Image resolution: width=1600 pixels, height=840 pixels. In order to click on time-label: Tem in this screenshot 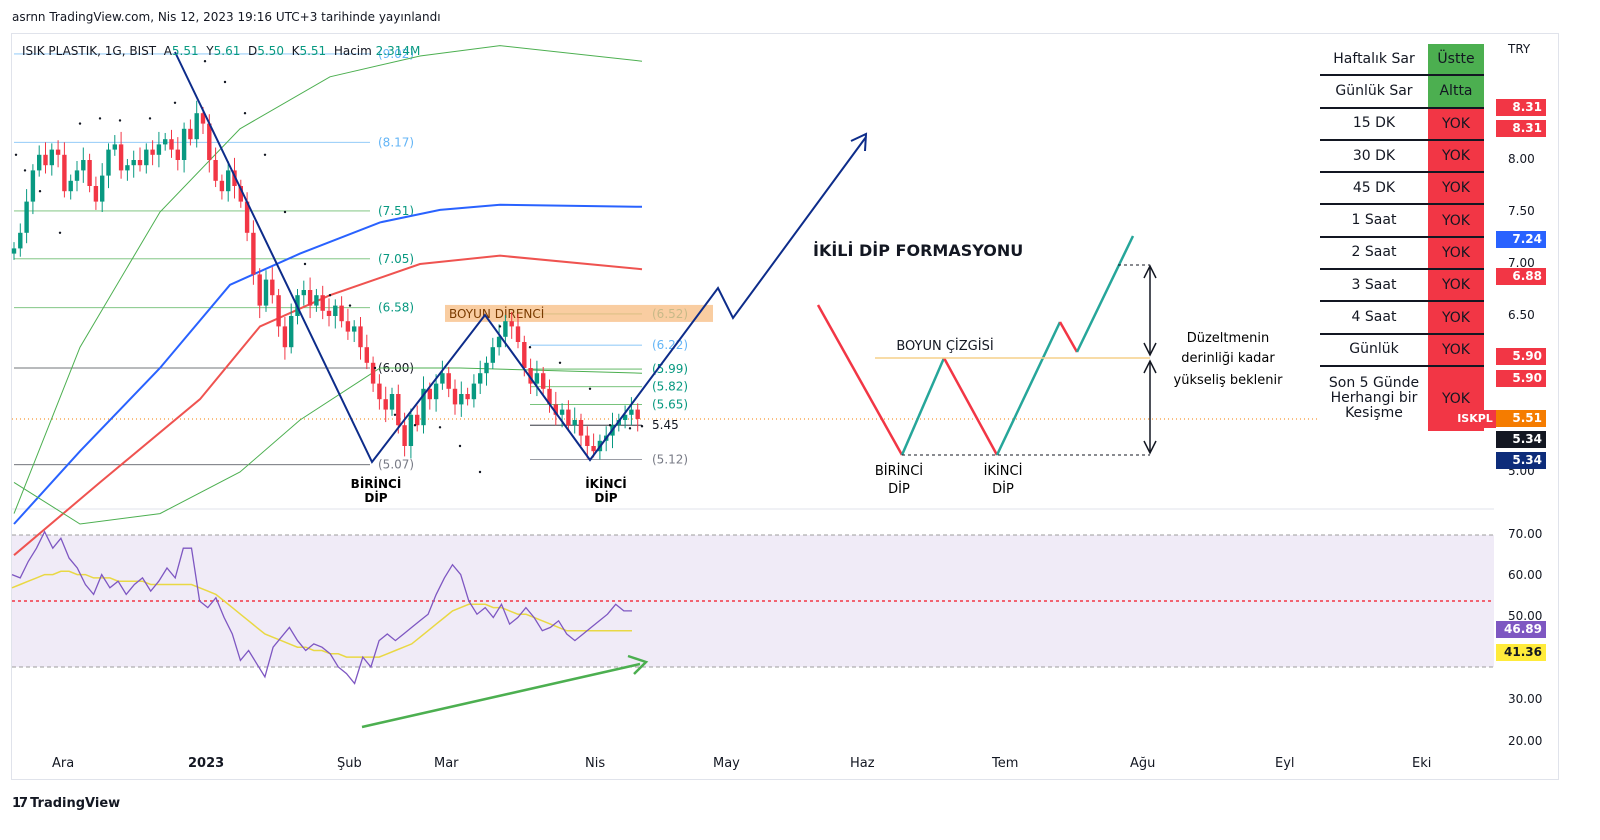, I will do `click(1005, 763)`.